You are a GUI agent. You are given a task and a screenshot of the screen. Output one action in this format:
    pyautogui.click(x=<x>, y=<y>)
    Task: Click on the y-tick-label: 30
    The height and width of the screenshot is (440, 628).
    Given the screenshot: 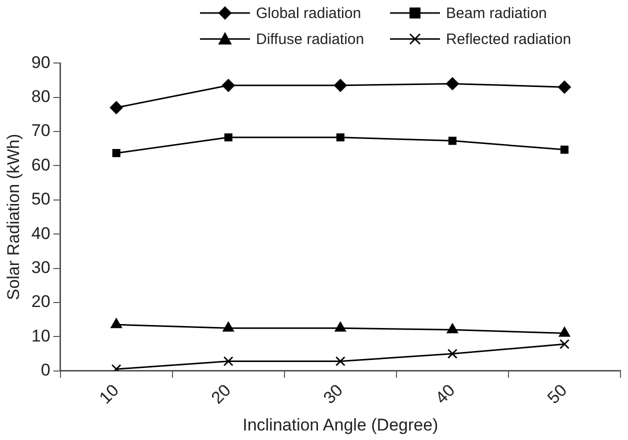 What is the action you would take?
    pyautogui.click(x=40, y=267)
    